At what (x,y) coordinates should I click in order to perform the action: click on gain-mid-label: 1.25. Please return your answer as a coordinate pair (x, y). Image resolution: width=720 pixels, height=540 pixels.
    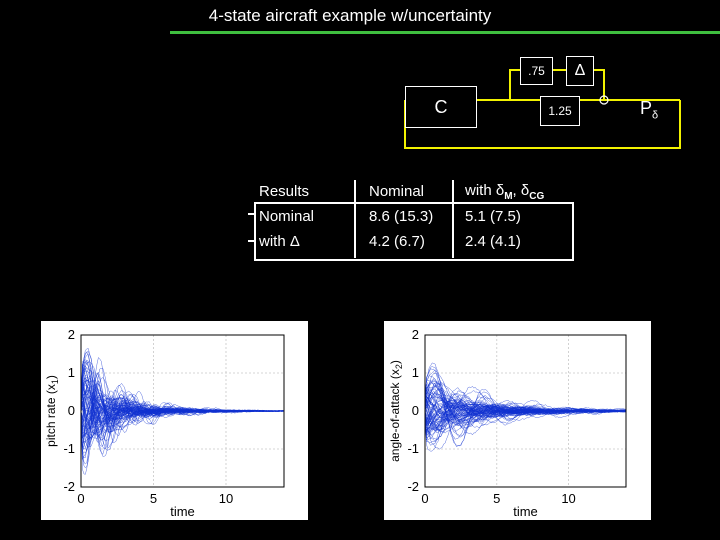
    Looking at the image, I should click on (560, 111).